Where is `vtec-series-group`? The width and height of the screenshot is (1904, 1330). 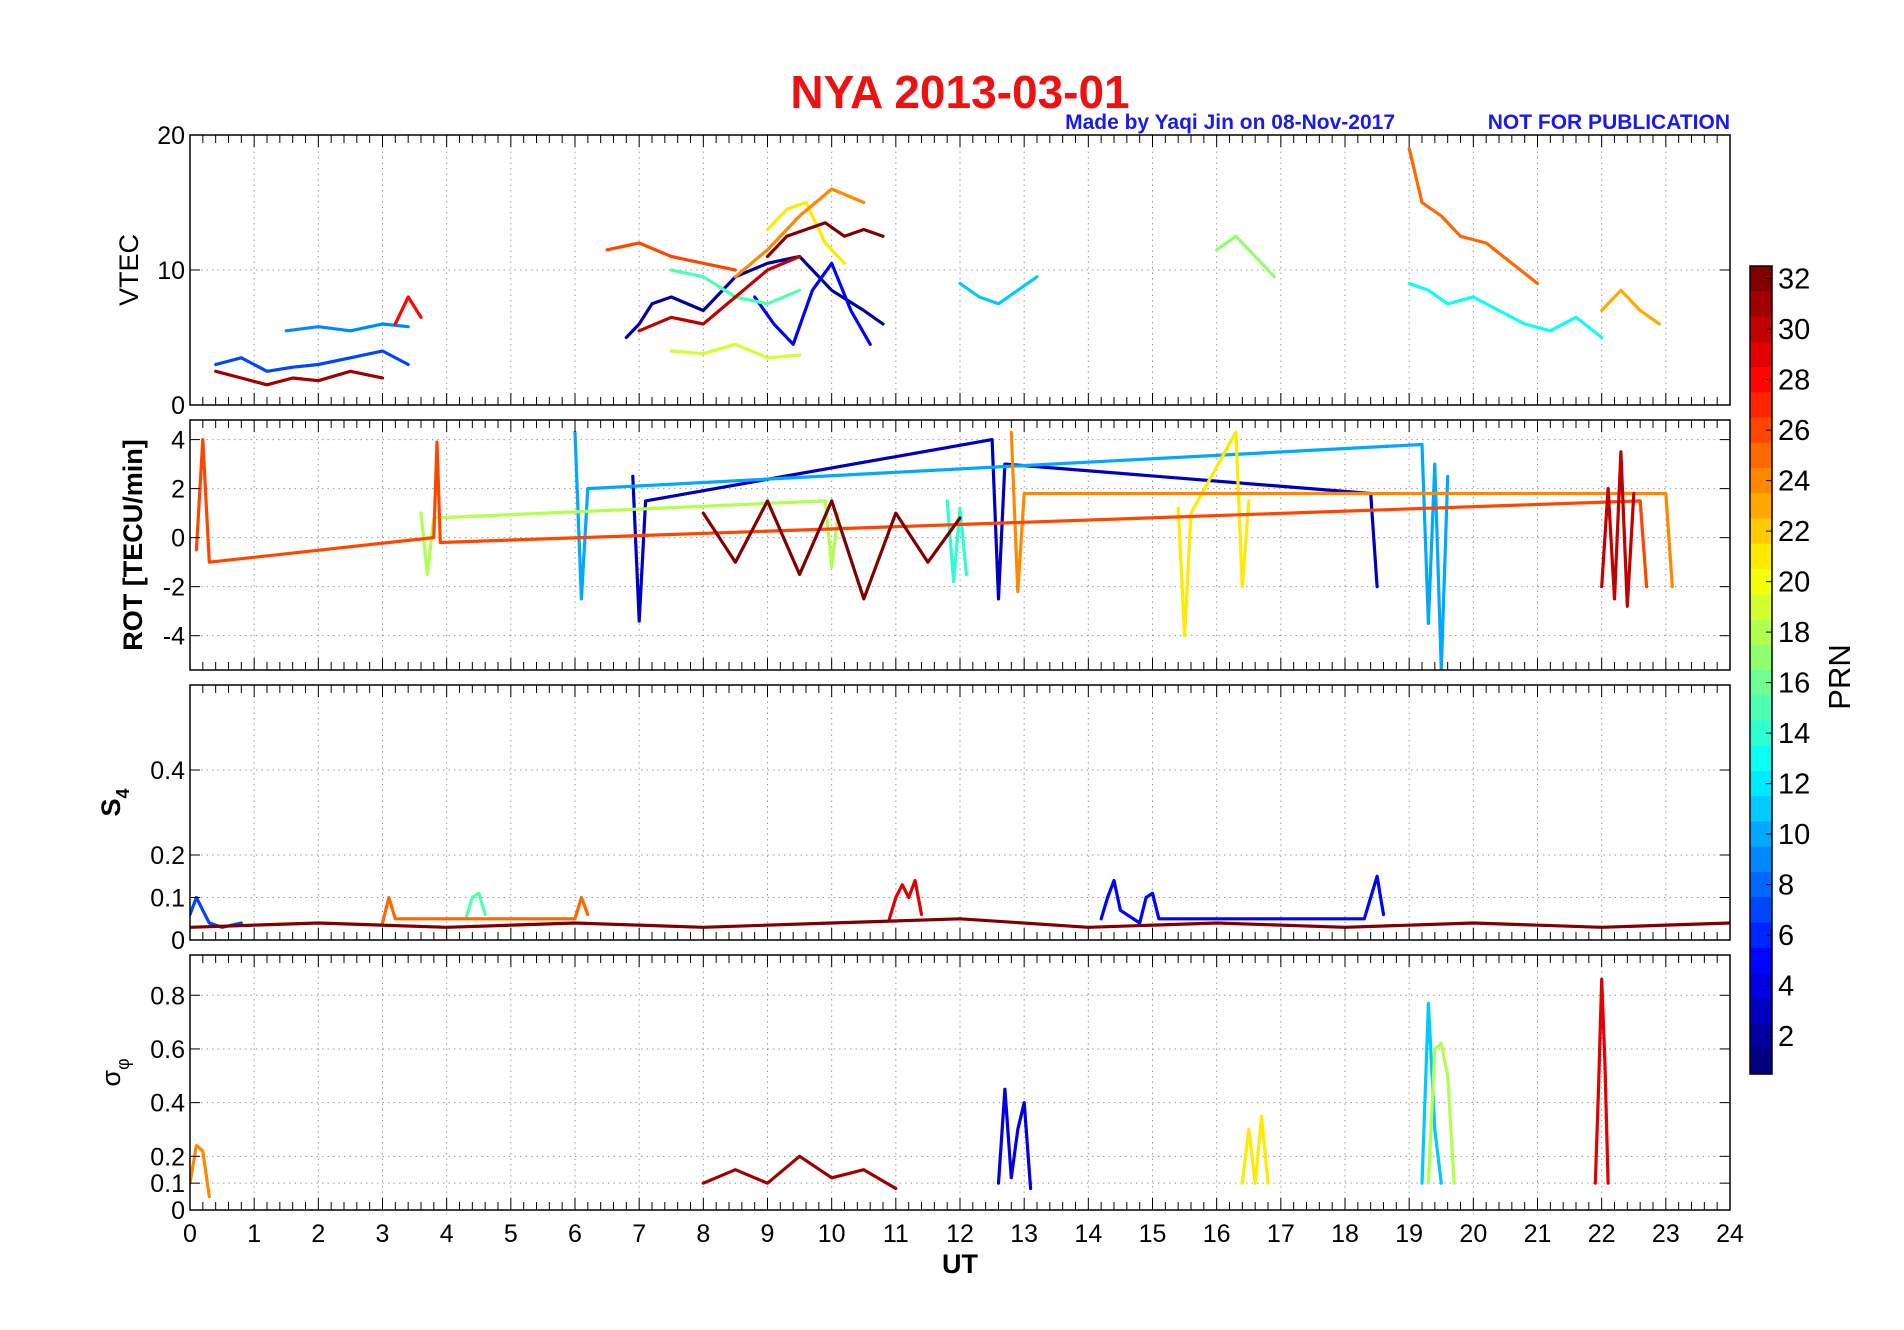
vtec-series-group is located at coordinates (938, 266).